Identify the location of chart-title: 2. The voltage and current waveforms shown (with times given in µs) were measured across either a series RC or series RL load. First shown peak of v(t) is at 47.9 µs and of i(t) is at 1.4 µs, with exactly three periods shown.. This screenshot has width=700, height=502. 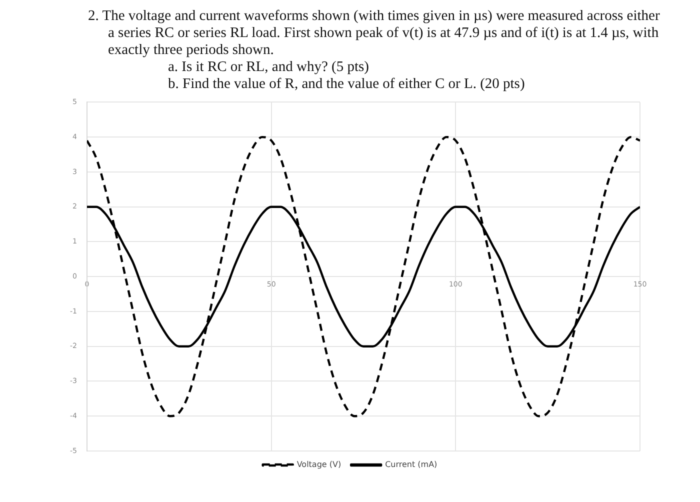
(374, 33).